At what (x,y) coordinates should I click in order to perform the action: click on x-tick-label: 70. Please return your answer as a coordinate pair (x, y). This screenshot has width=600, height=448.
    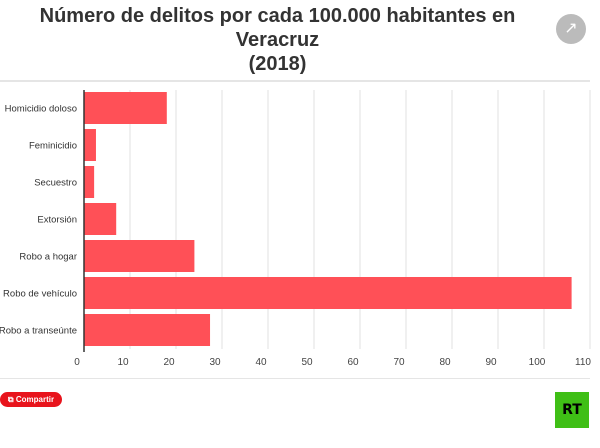
    Looking at the image, I should click on (399, 362).